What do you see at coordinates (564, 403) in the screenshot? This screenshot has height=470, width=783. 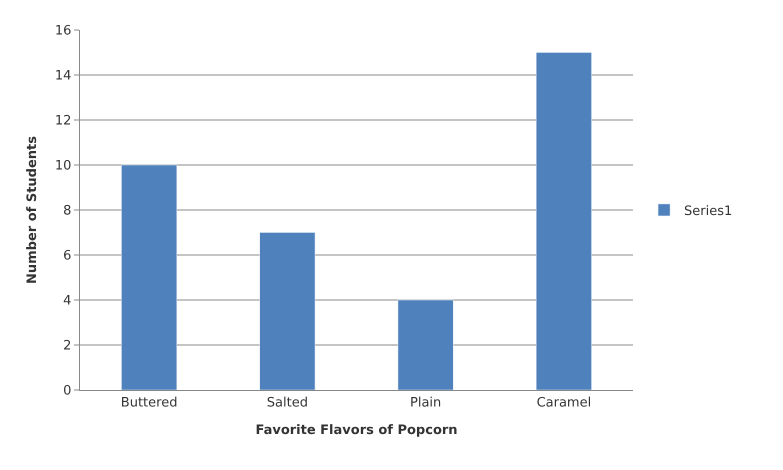 I see `x-tick-label: Caramel` at bounding box center [564, 403].